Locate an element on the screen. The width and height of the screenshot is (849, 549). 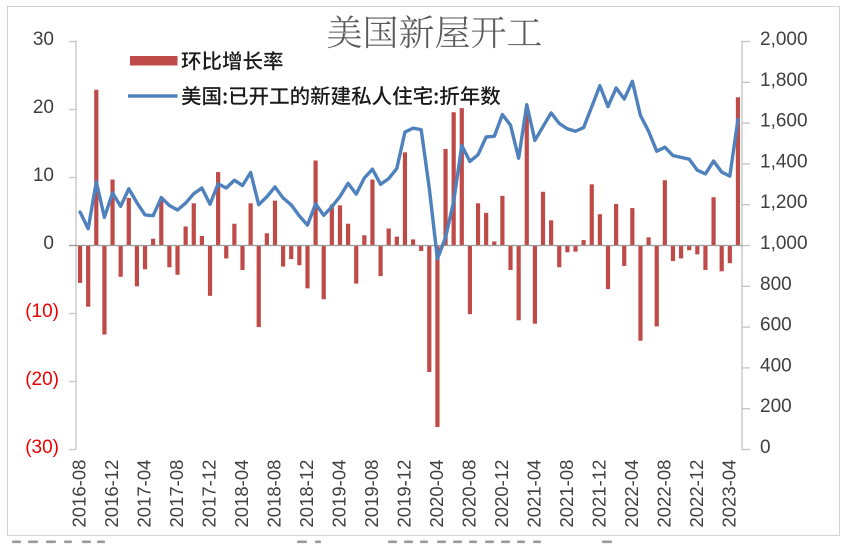
svg-text: 2019-04 is located at coordinates (339, 494).